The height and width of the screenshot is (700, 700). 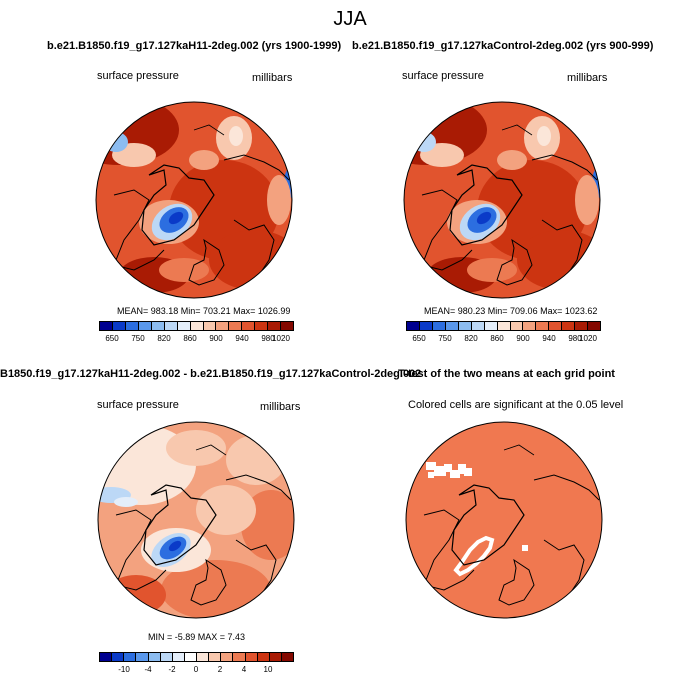 I want to click on panel-3-tick: 10, so click(x=268, y=669).